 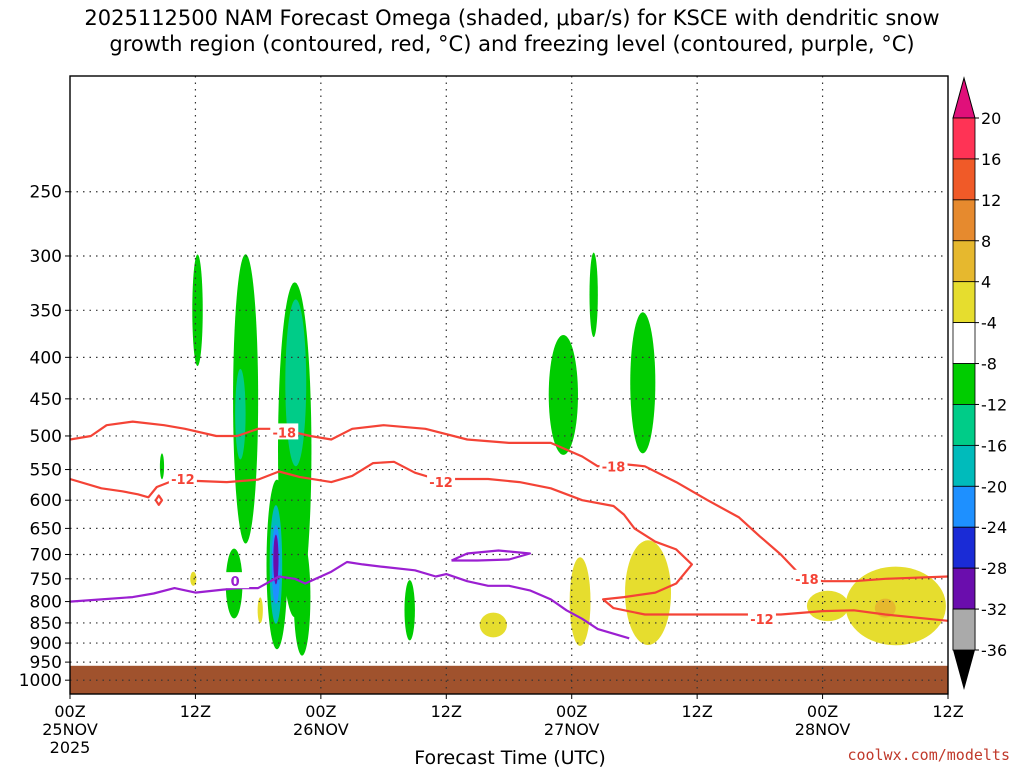 I want to click on contour-label-1-2: -12, so click(x=762, y=620).